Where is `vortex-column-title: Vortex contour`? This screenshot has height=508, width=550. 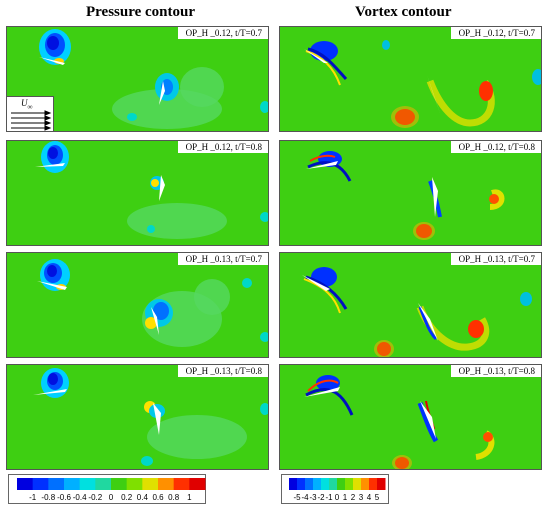
vortex-column-title: Vortex contour is located at coordinates (403, 12).